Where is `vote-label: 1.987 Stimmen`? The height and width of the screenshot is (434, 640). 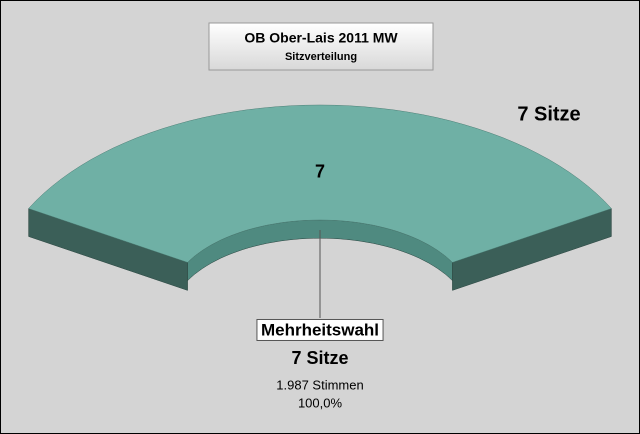
vote-label: 1.987 Stimmen is located at coordinates (319, 384).